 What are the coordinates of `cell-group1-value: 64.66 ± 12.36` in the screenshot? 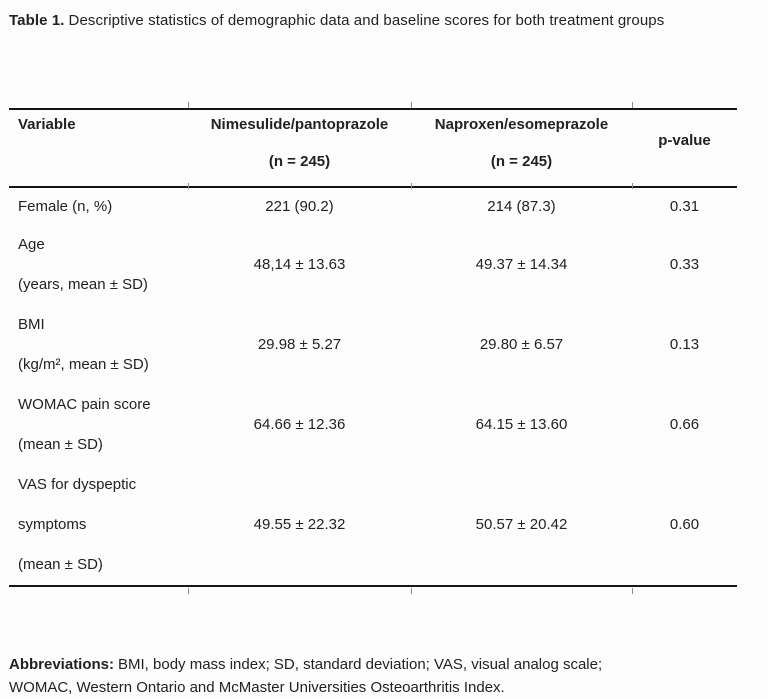 It's located at (299, 424).